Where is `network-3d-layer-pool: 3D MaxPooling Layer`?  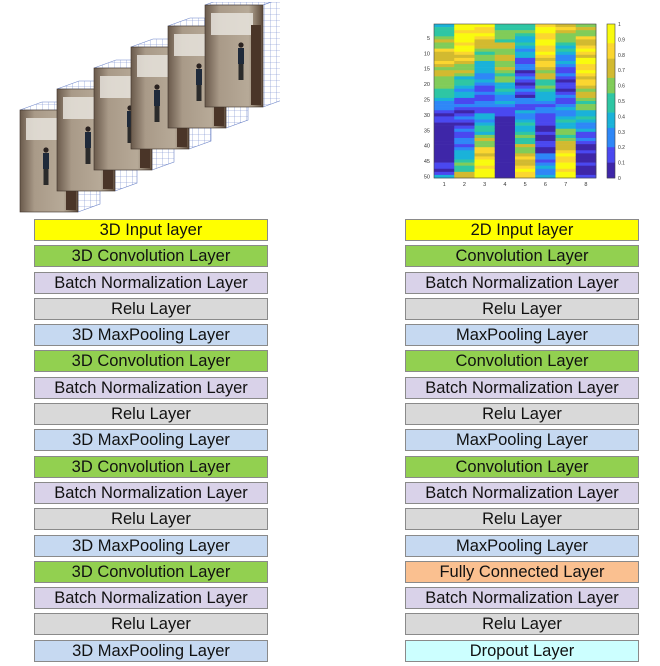 network-3d-layer-pool: 3D MaxPooling Layer is located at coordinates (151, 650).